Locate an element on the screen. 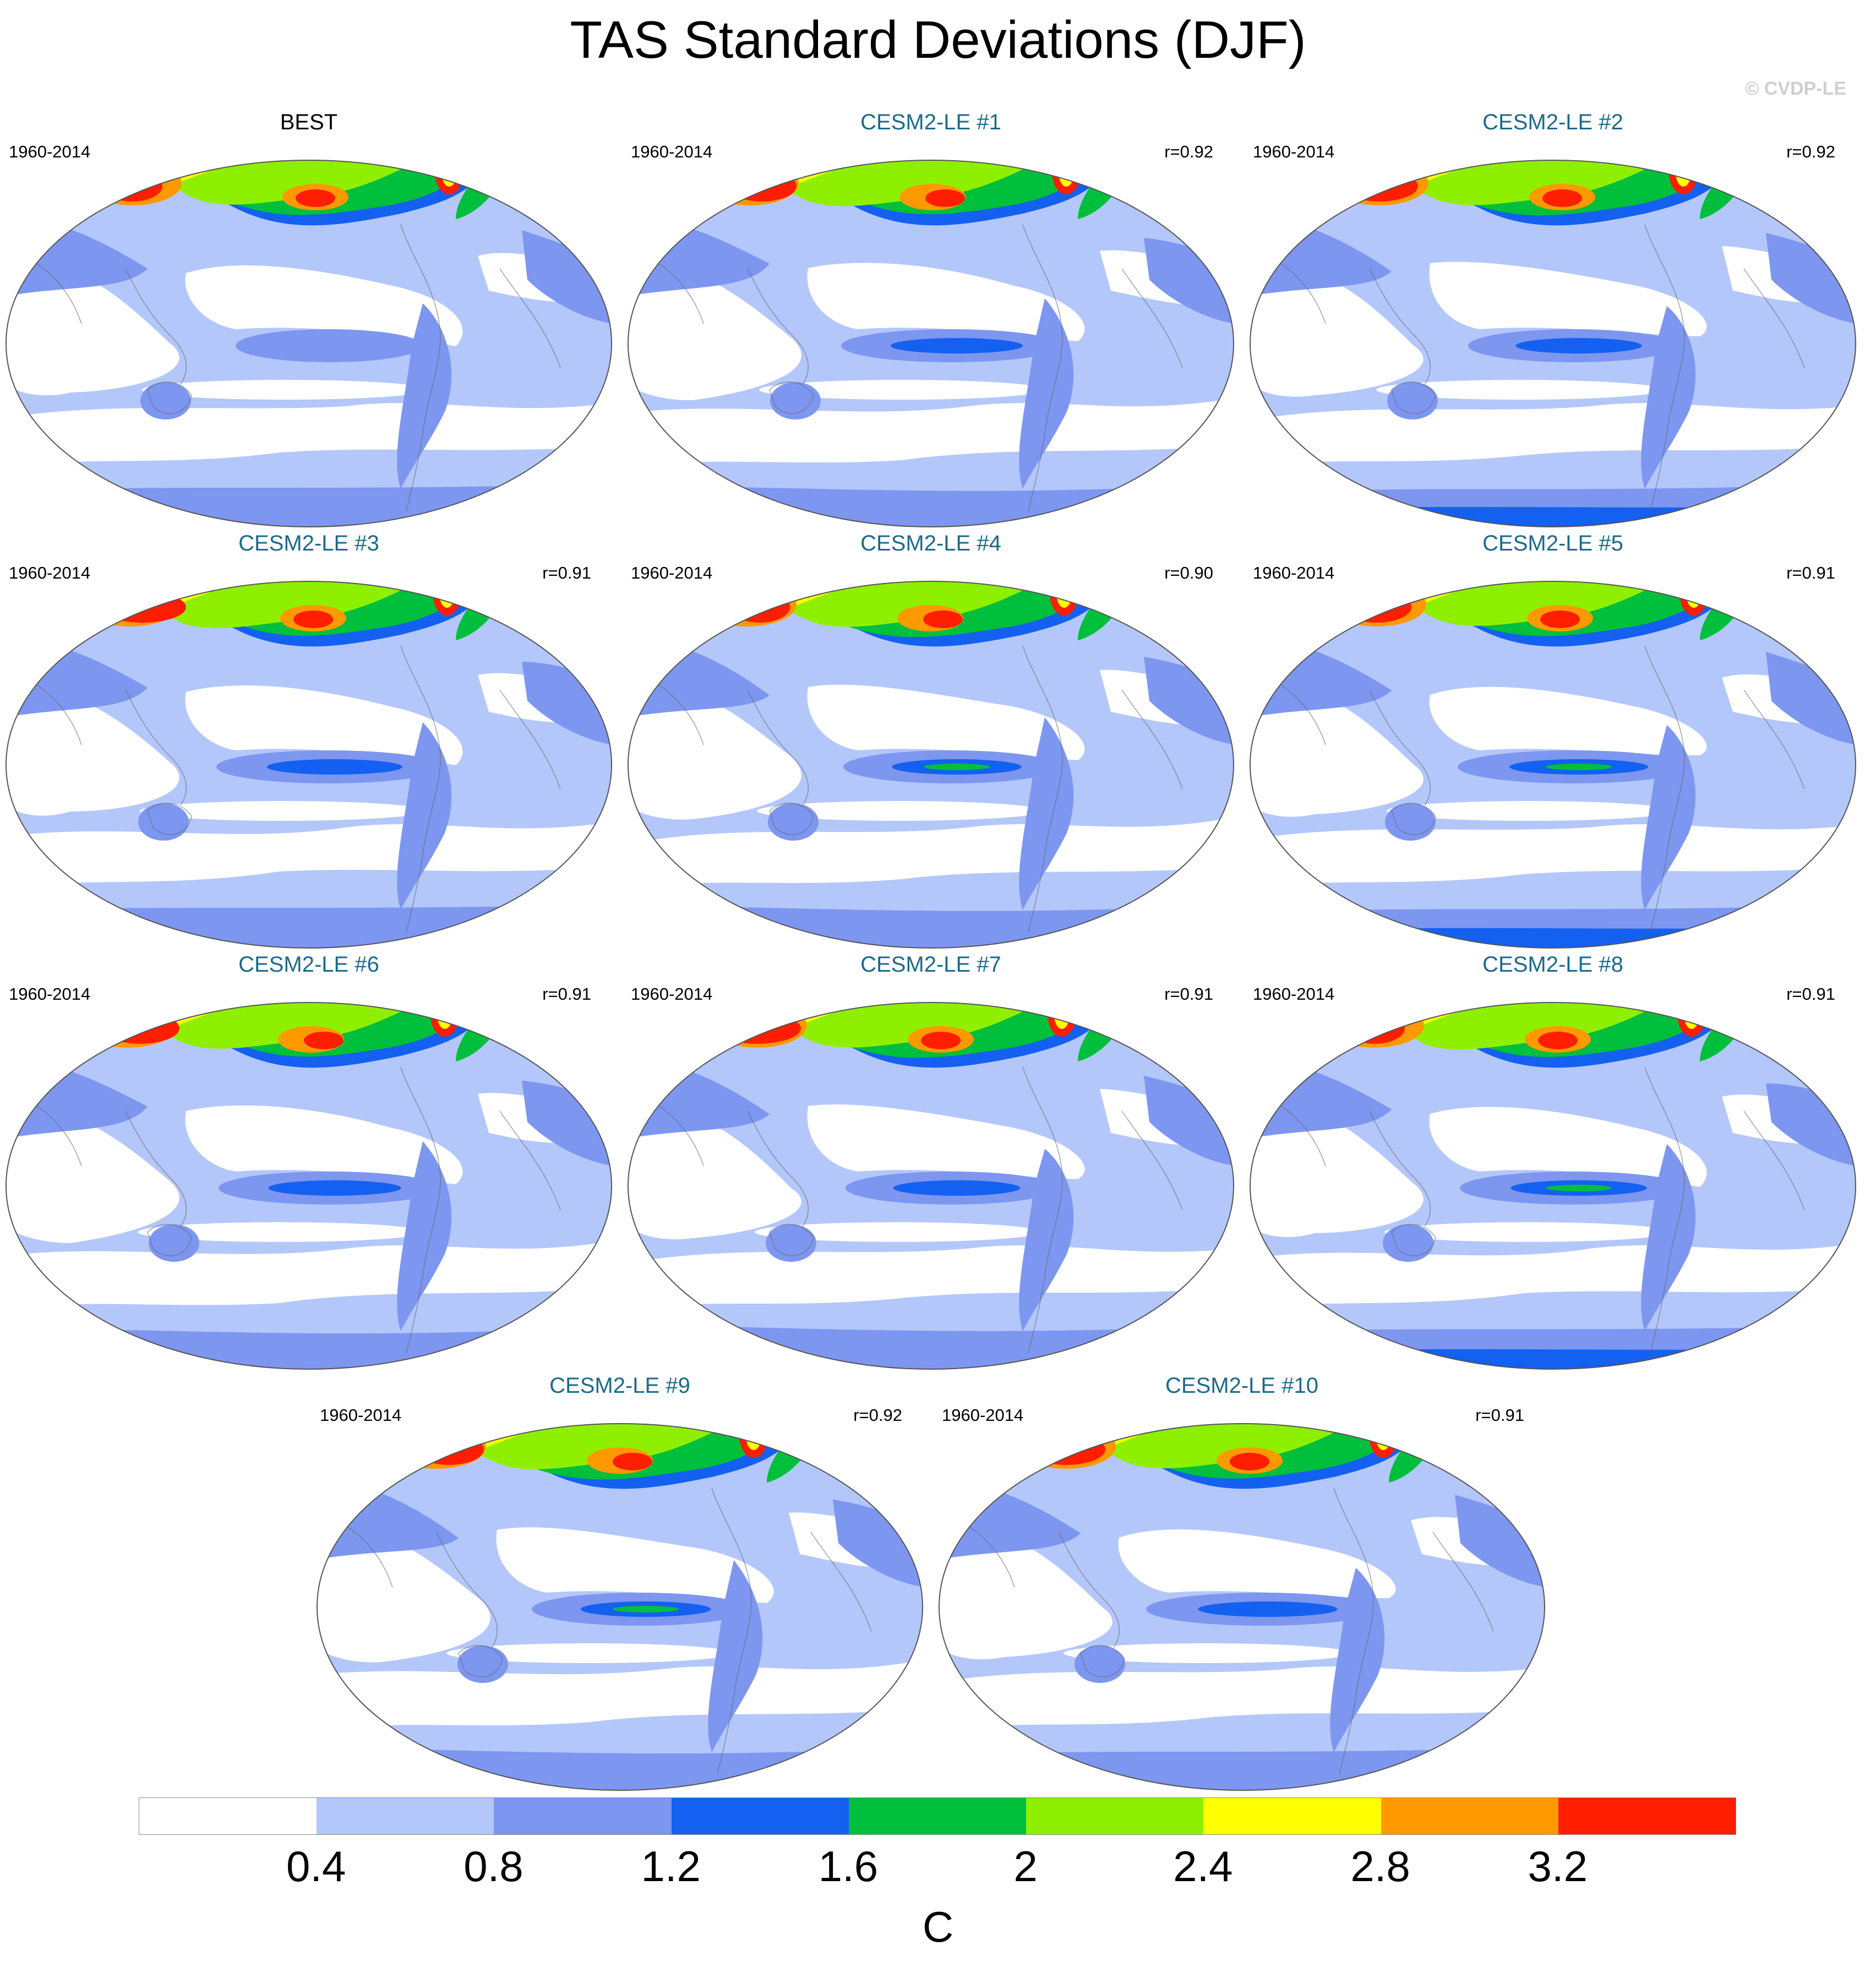 This screenshot has width=1876, height=1978. map-panel: BEST 1960-2014 is located at coordinates (308, 319).